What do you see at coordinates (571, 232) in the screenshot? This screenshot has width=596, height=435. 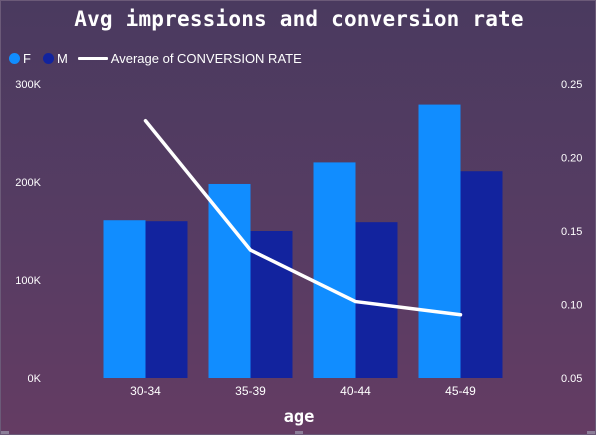 I see `y2-tick-label: 0.15` at bounding box center [571, 232].